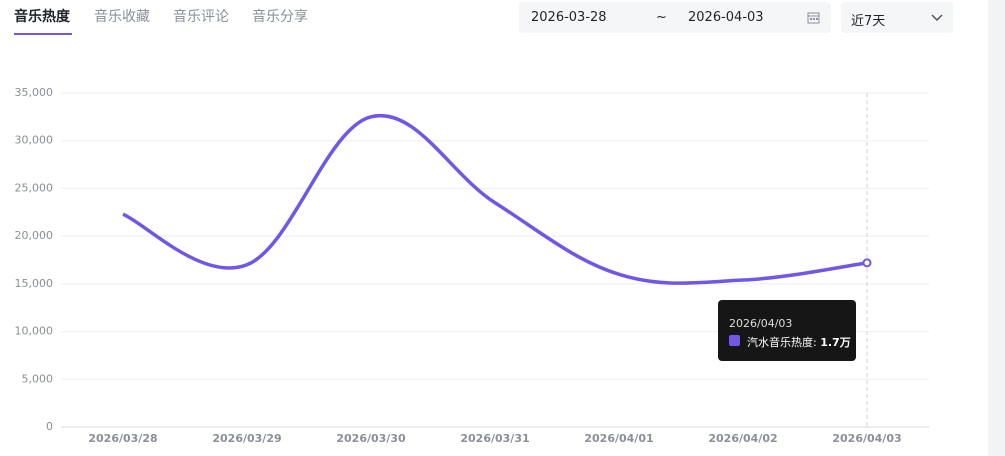  Describe the element at coordinates (280, 17) in the screenshot. I see `tab: 音乐分享` at that location.